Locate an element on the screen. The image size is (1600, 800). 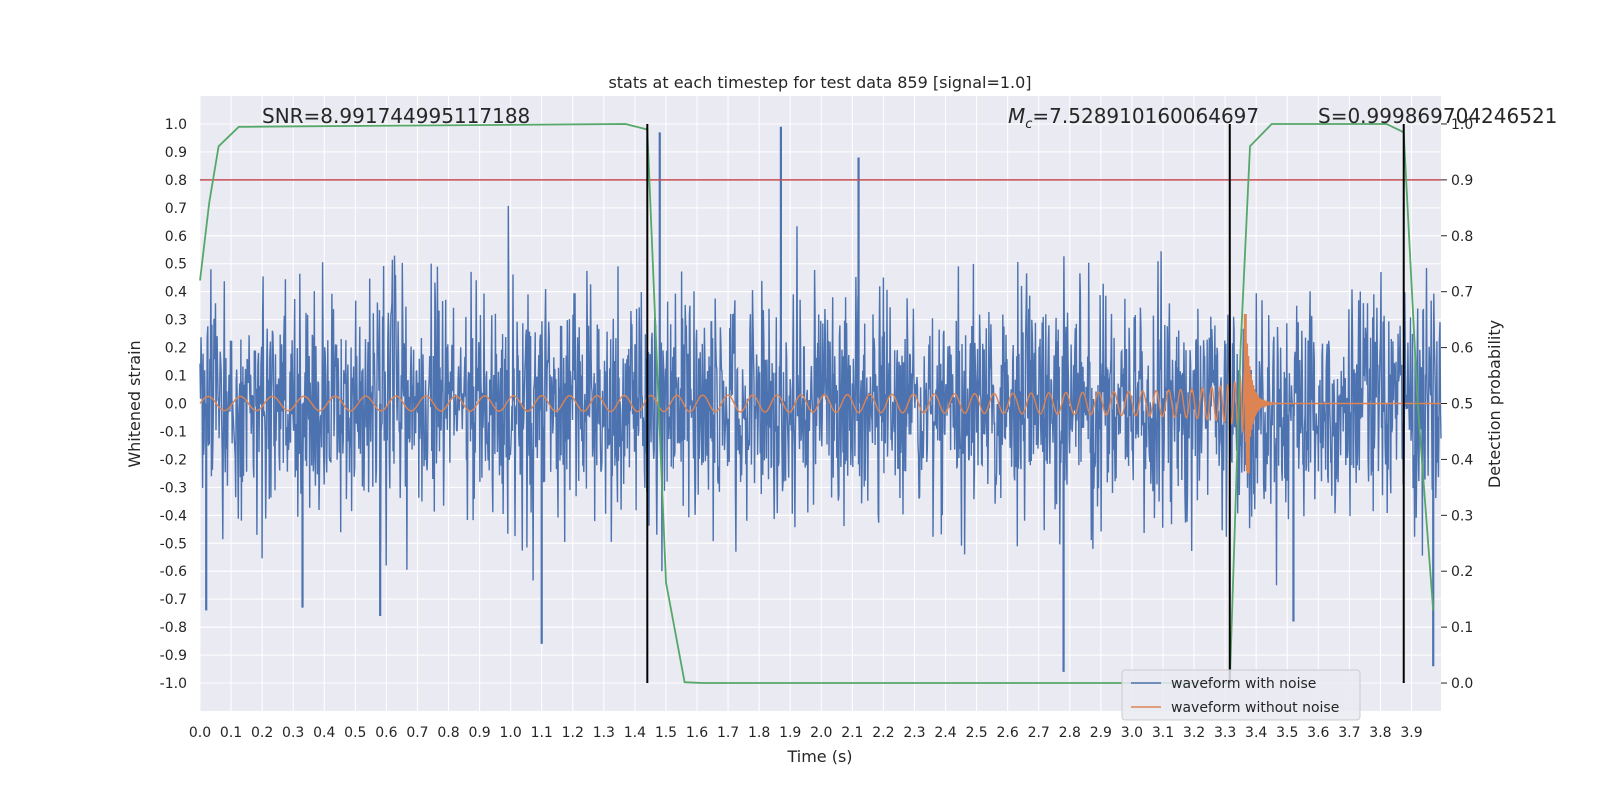
x-tick-label: 0.6 is located at coordinates (386, 733).